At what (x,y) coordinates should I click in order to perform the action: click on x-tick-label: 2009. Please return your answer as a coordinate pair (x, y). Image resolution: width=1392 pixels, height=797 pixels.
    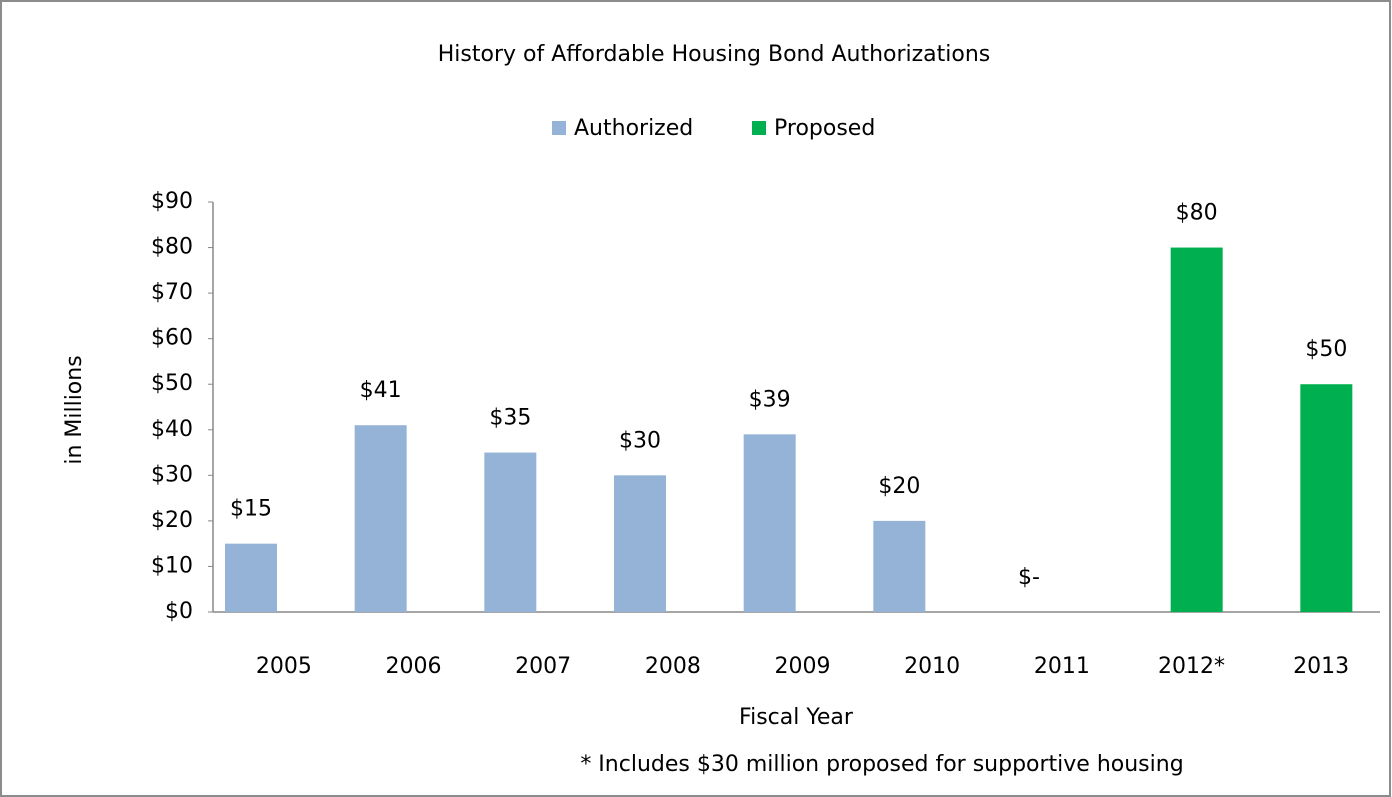
    Looking at the image, I should click on (803, 666).